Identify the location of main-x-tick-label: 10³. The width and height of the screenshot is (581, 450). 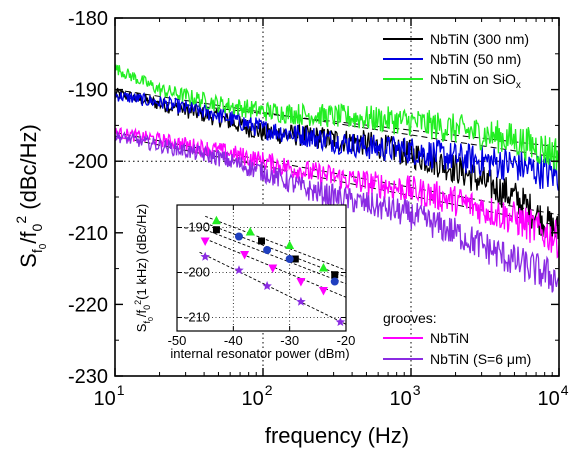
(404, 396).